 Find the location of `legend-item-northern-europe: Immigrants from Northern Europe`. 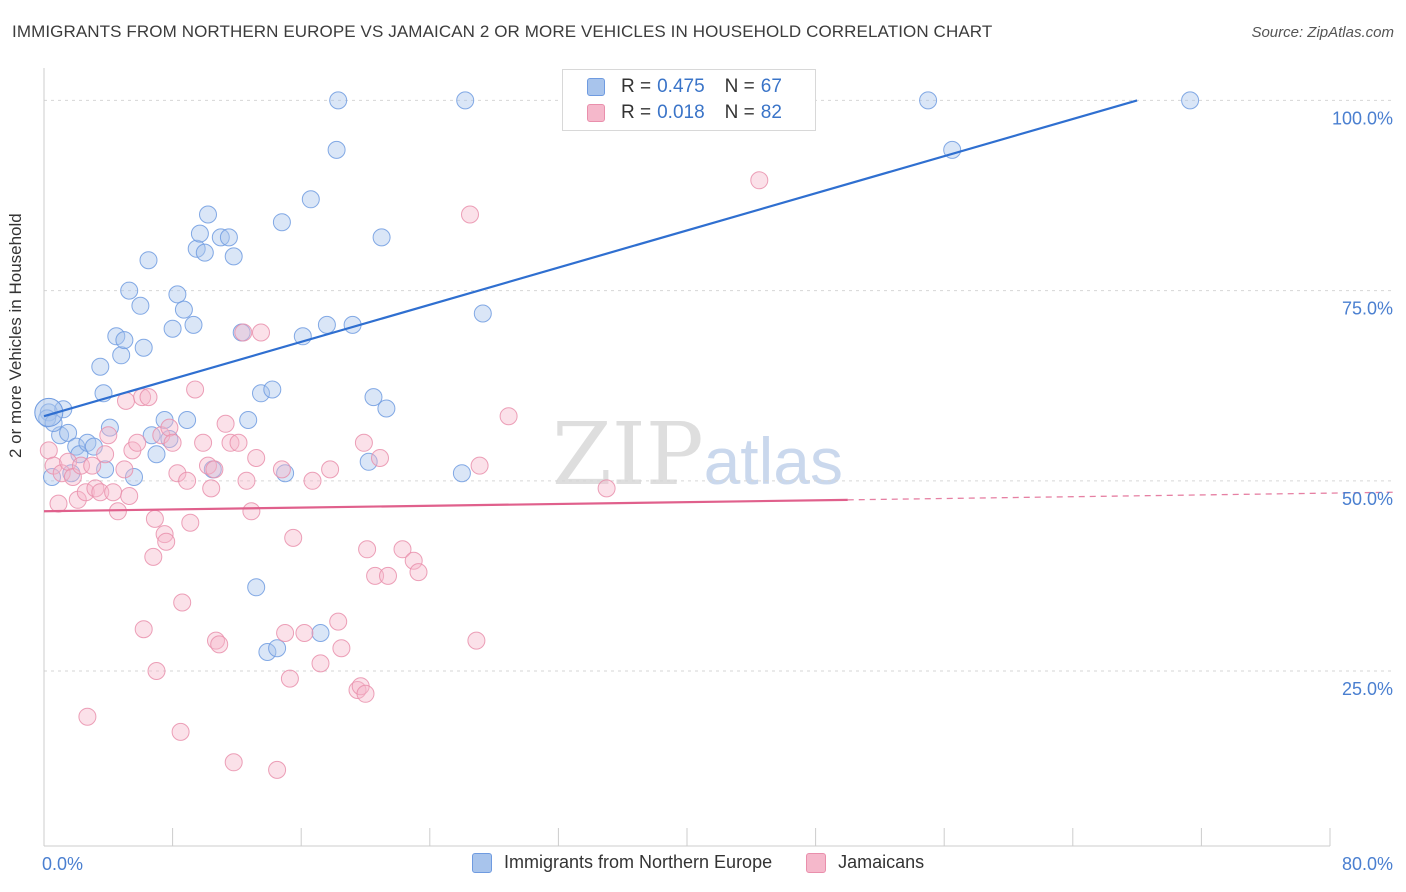

legend-item-northern-europe: Immigrants from Northern Europe is located at coordinates (622, 862).